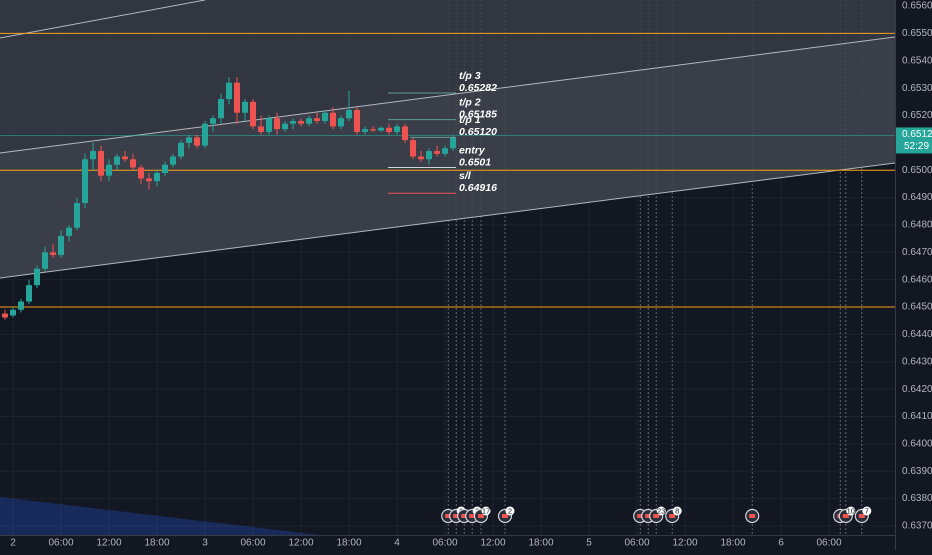 This screenshot has height=555, width=932. What do you see at coordinates (160, 516) in the screenshot?
I see `shape` at bounding box center [160, 516].